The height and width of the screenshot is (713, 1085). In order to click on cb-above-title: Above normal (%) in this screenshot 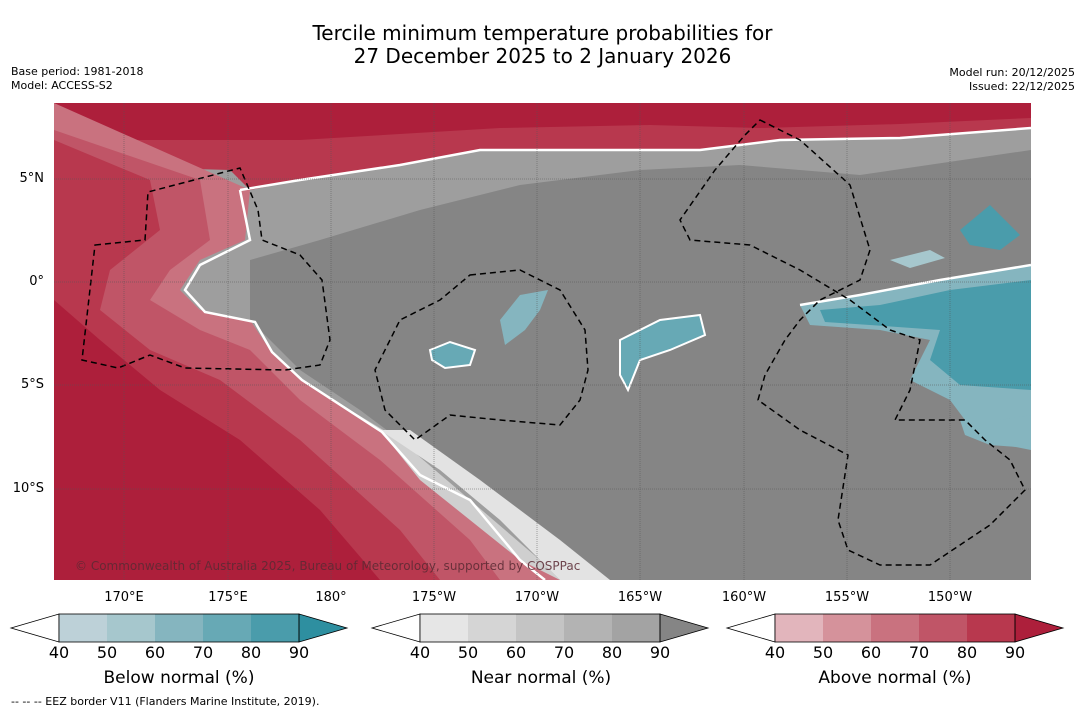, I will do `click(895, 678)`.